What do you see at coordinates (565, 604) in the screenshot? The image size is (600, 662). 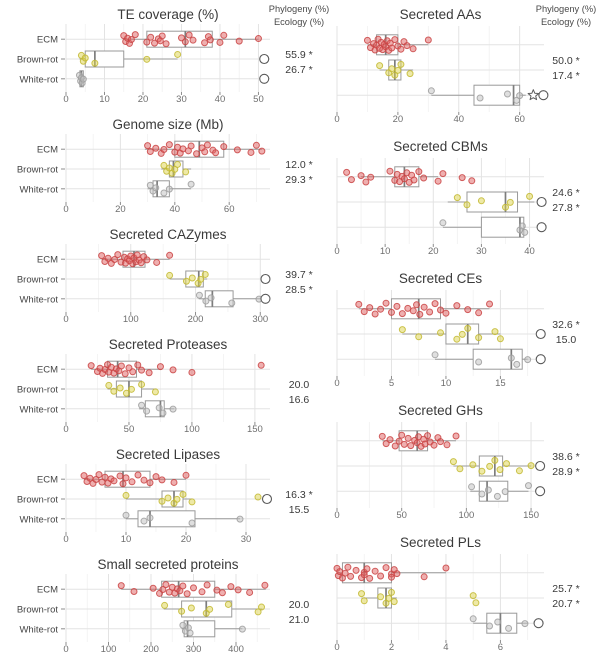 I see `ecology-value: 20.7 *` at bounding box center [565, 604].